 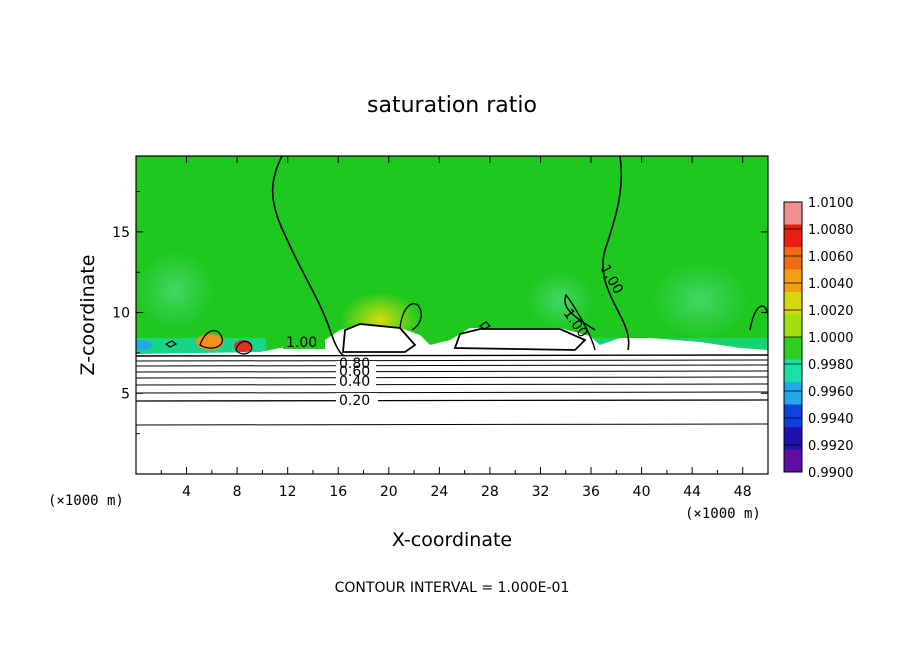 What do you see at coordinates (452, 540) in the screenshot?
I see `x-axis-label: X-coordinate` at bounding box center [452, 540].